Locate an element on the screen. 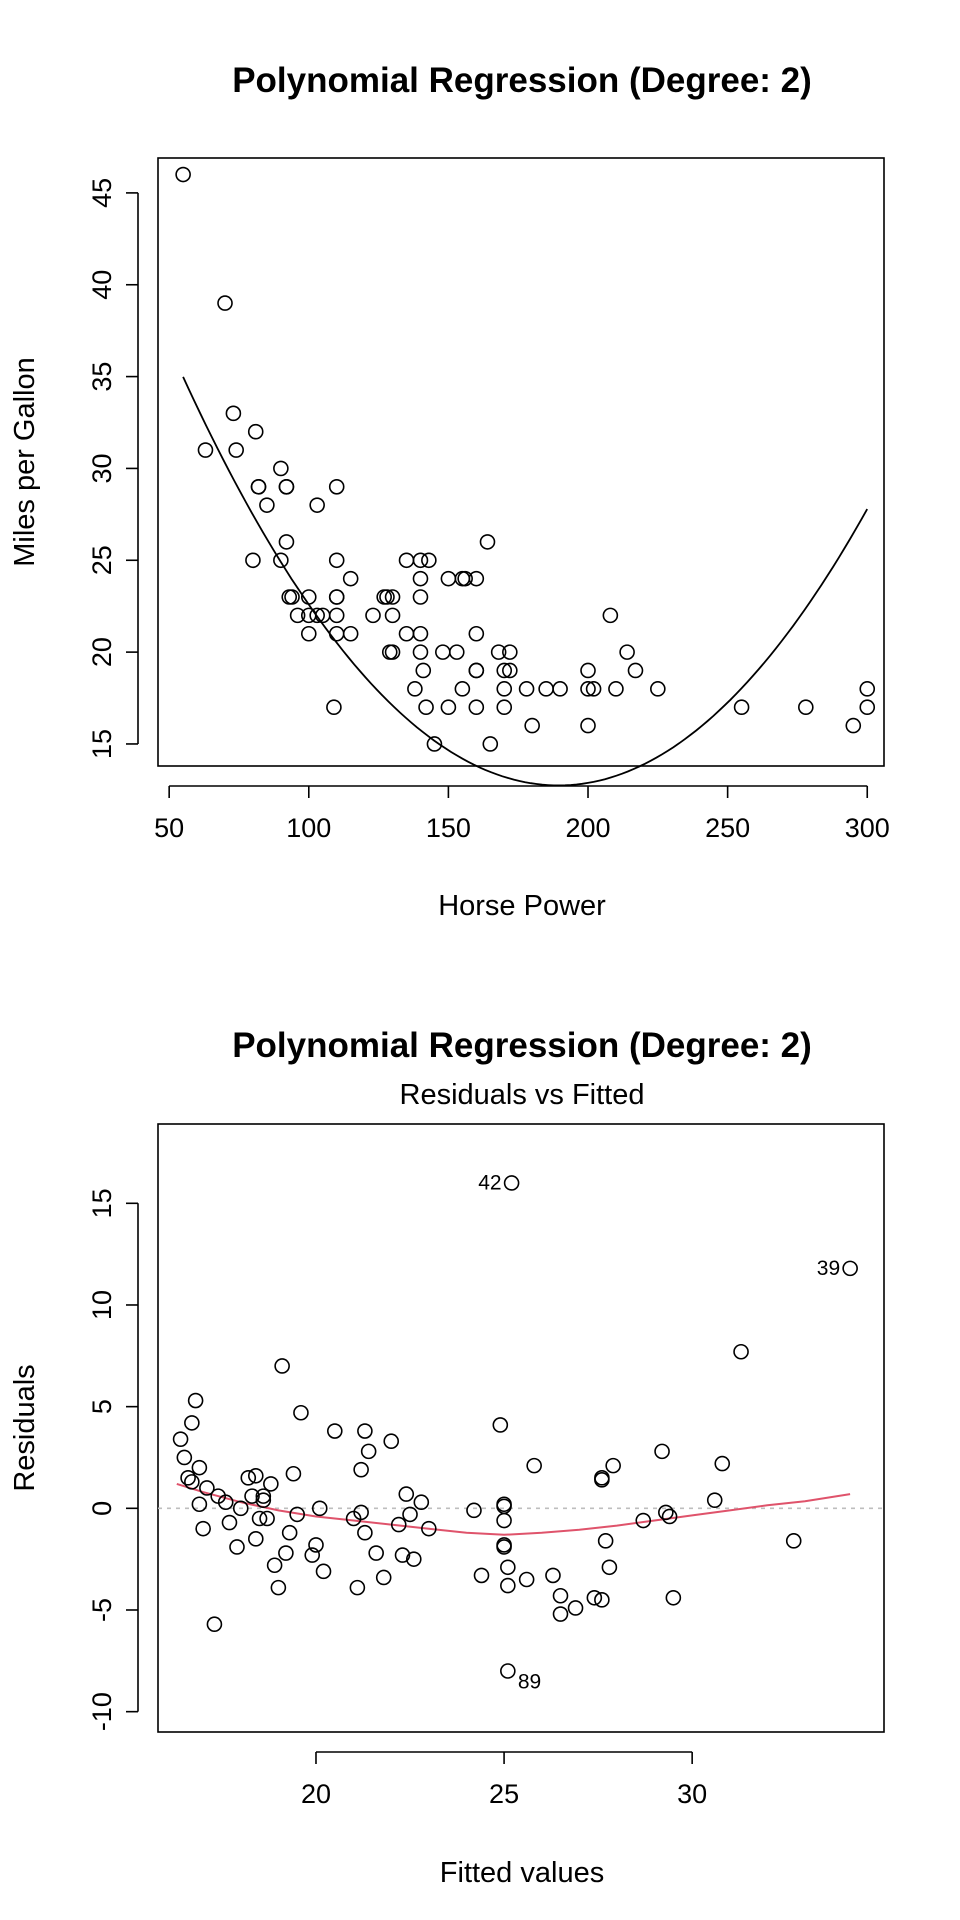  x-tick-label: 150 is located at coordinates (448, 828).